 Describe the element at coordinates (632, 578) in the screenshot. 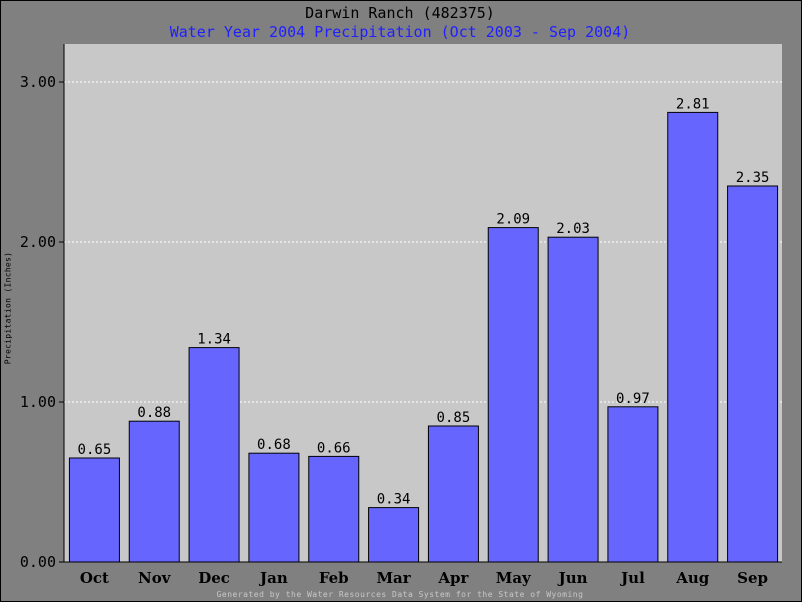

I see `x-tick-label-jul: Jul` at that location.